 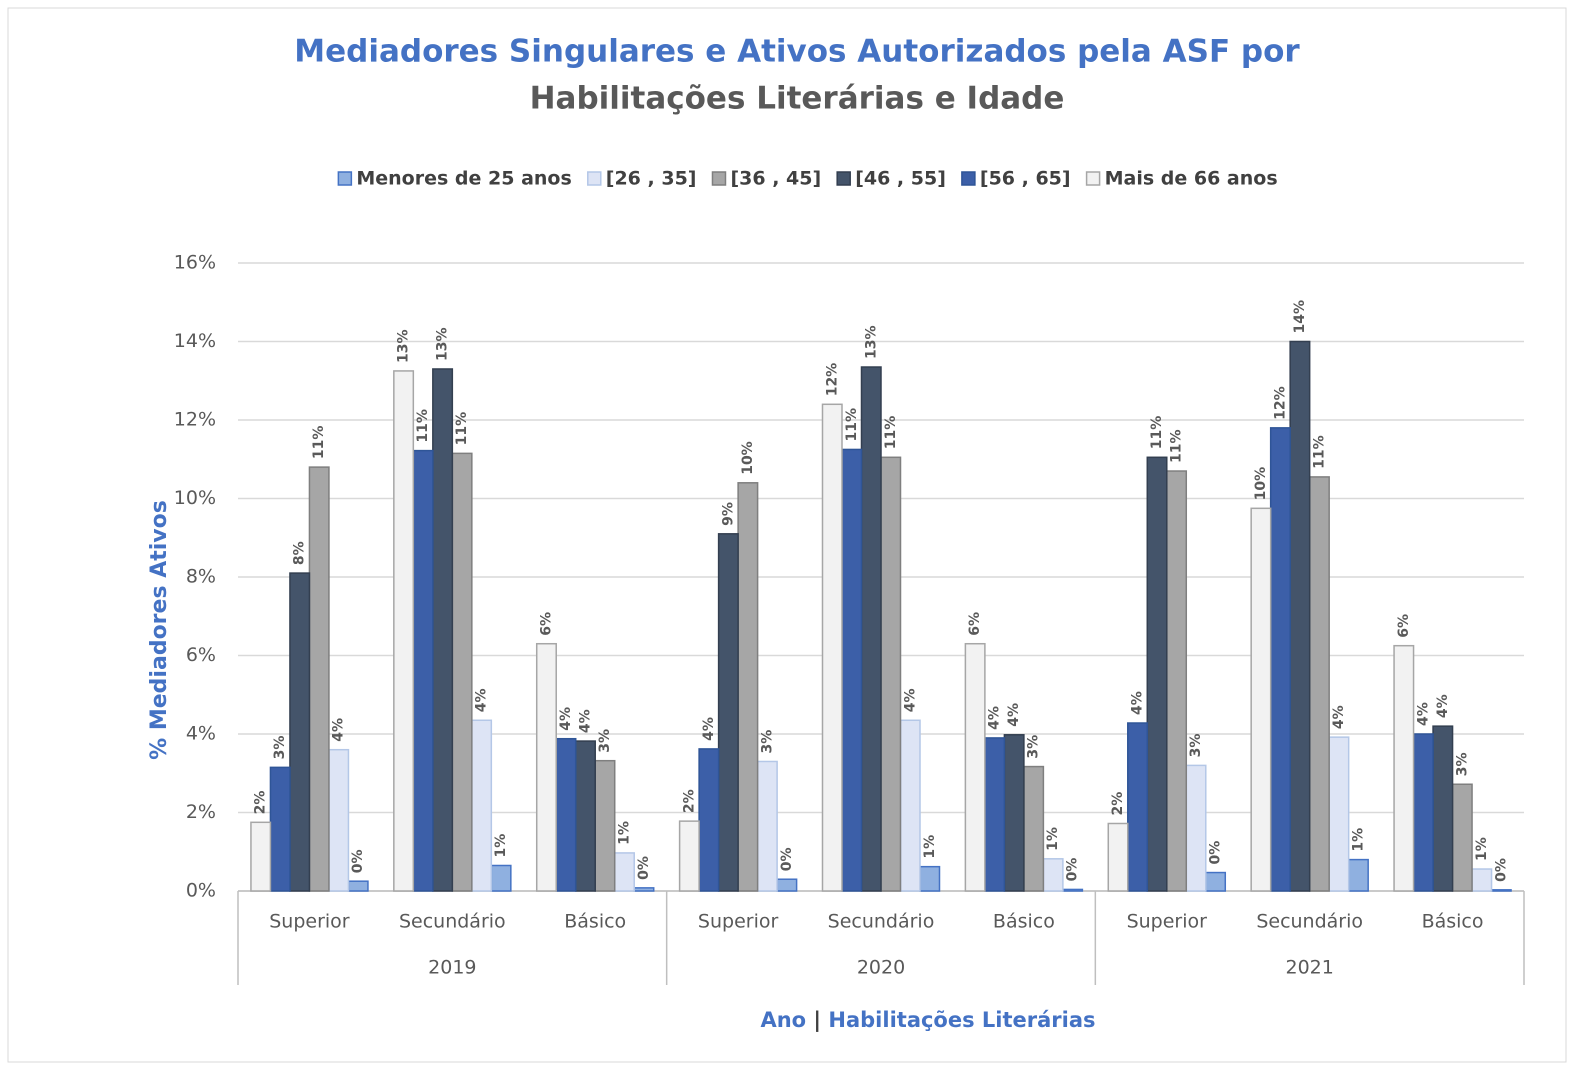 What do you see at coordinates (961, 1020) in the screenshot?
I see `x-axis-title-part: Habilitações Literárias` at bounding box center [961, 1020].